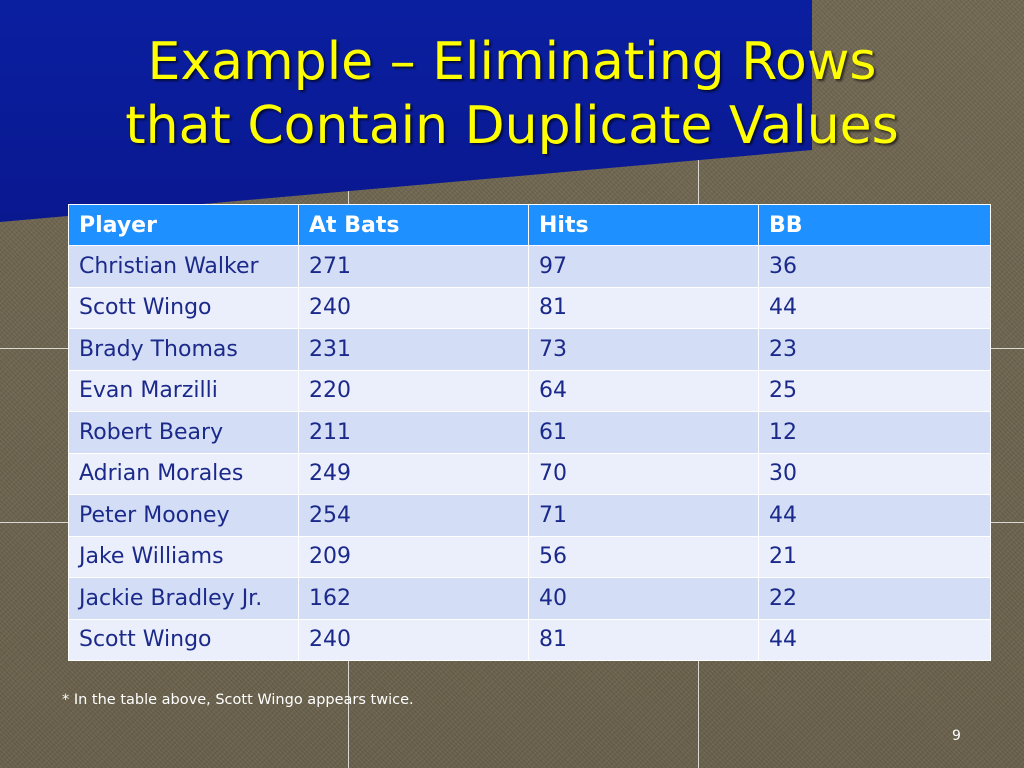 This screenshot has height=768, width=1024. I want to click on column-header-player: Player, so click(183, 225).